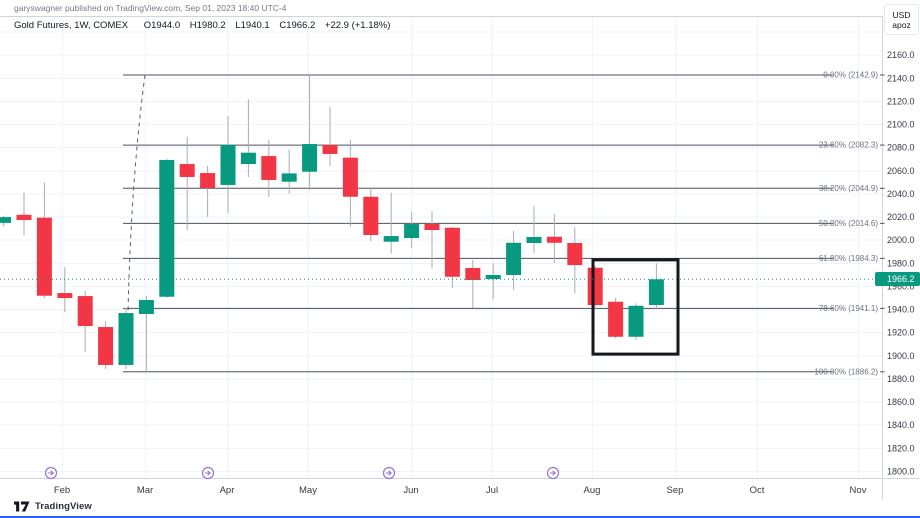 This screenshot has width=920, height=518. I want to click on fib-anchor-dashed-line, so click(136, 194).